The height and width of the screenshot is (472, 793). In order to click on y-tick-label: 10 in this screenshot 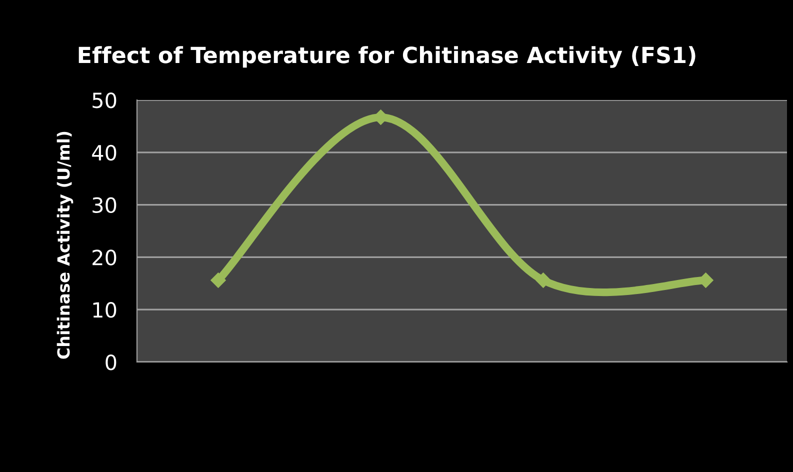, I will do `click(104, 310)`.